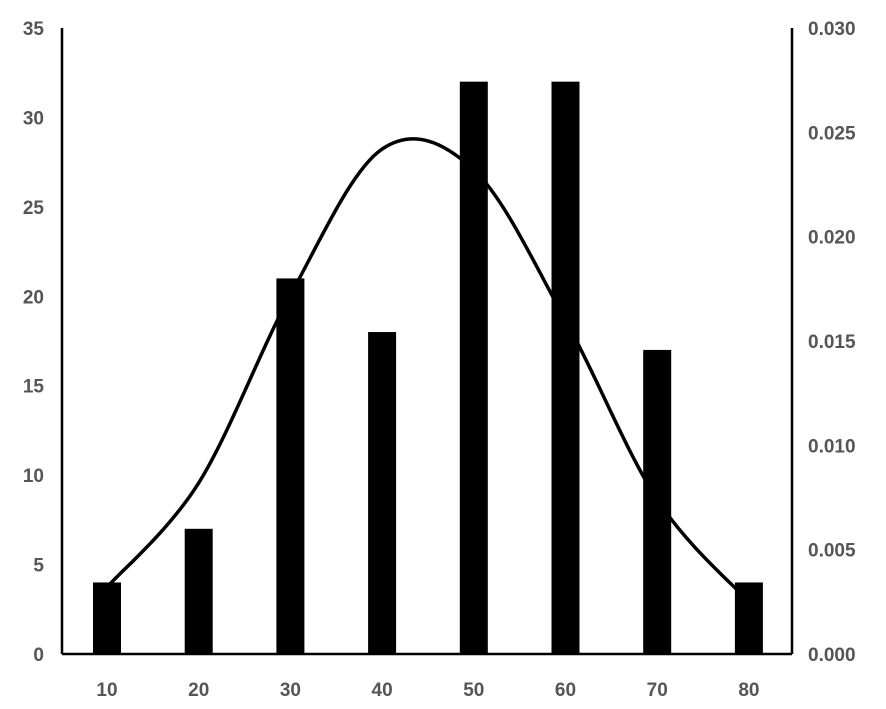 The width and height of the screenshot is (886, 709). I want to click on left-y-tick-label-25: 25, so click(34, 208).